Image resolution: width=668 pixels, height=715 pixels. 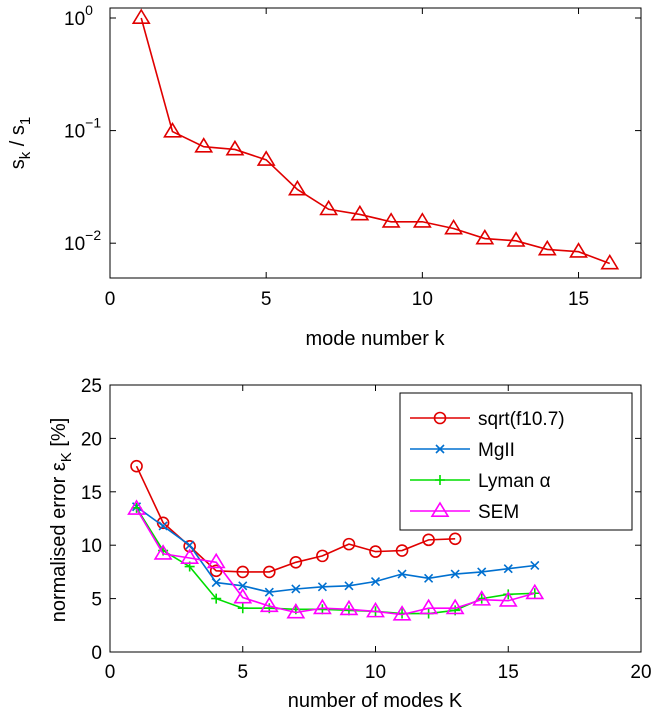 I want to click on top-y-tick-label: 10⁻¹, so click(x=82, y=129).